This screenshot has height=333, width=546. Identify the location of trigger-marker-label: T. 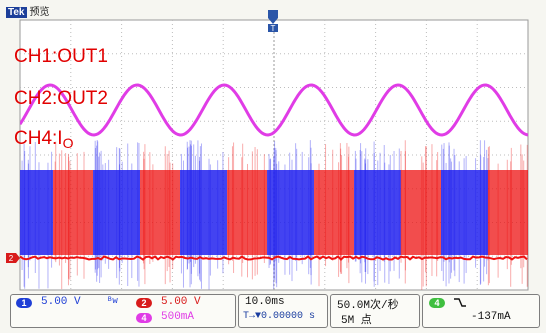
(273, 28).